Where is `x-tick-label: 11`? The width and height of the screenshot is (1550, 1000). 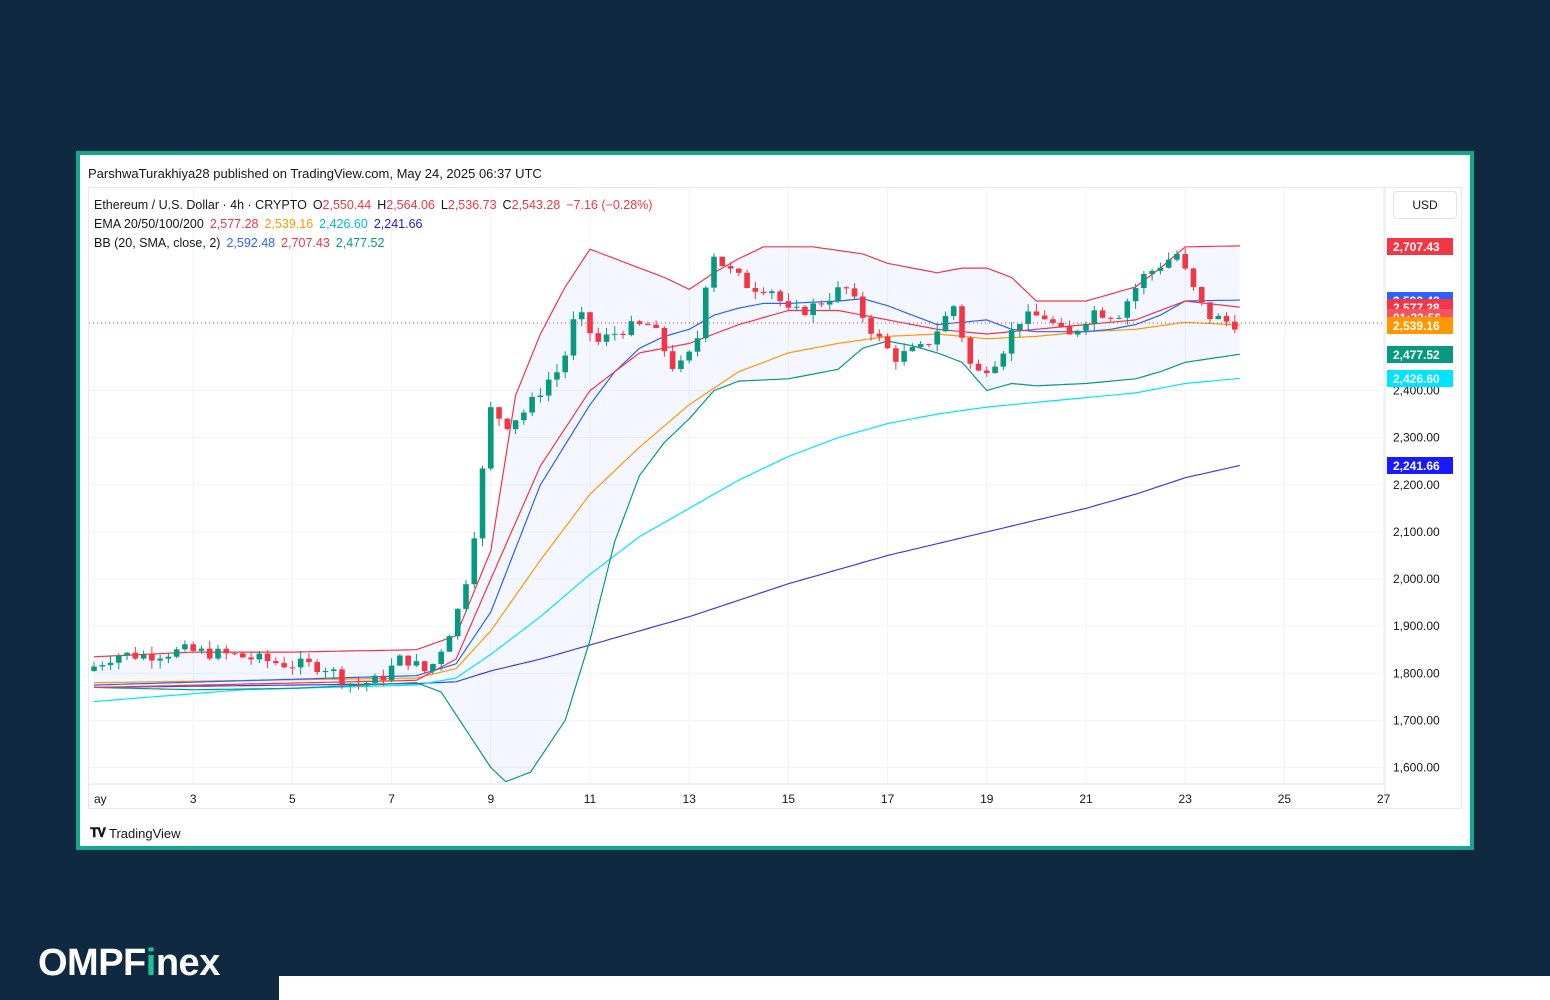
x-tick-label: 11 is located at coordinates (590, 799).